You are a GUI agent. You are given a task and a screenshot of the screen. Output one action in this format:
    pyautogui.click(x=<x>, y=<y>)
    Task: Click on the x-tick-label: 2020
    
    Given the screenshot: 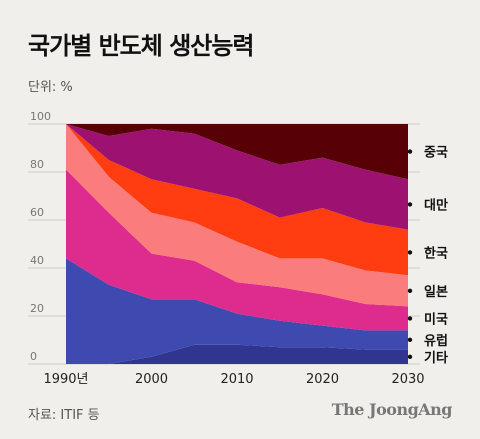 What is the action you would take?
    pyautogui.click(x=322, y=379)
    